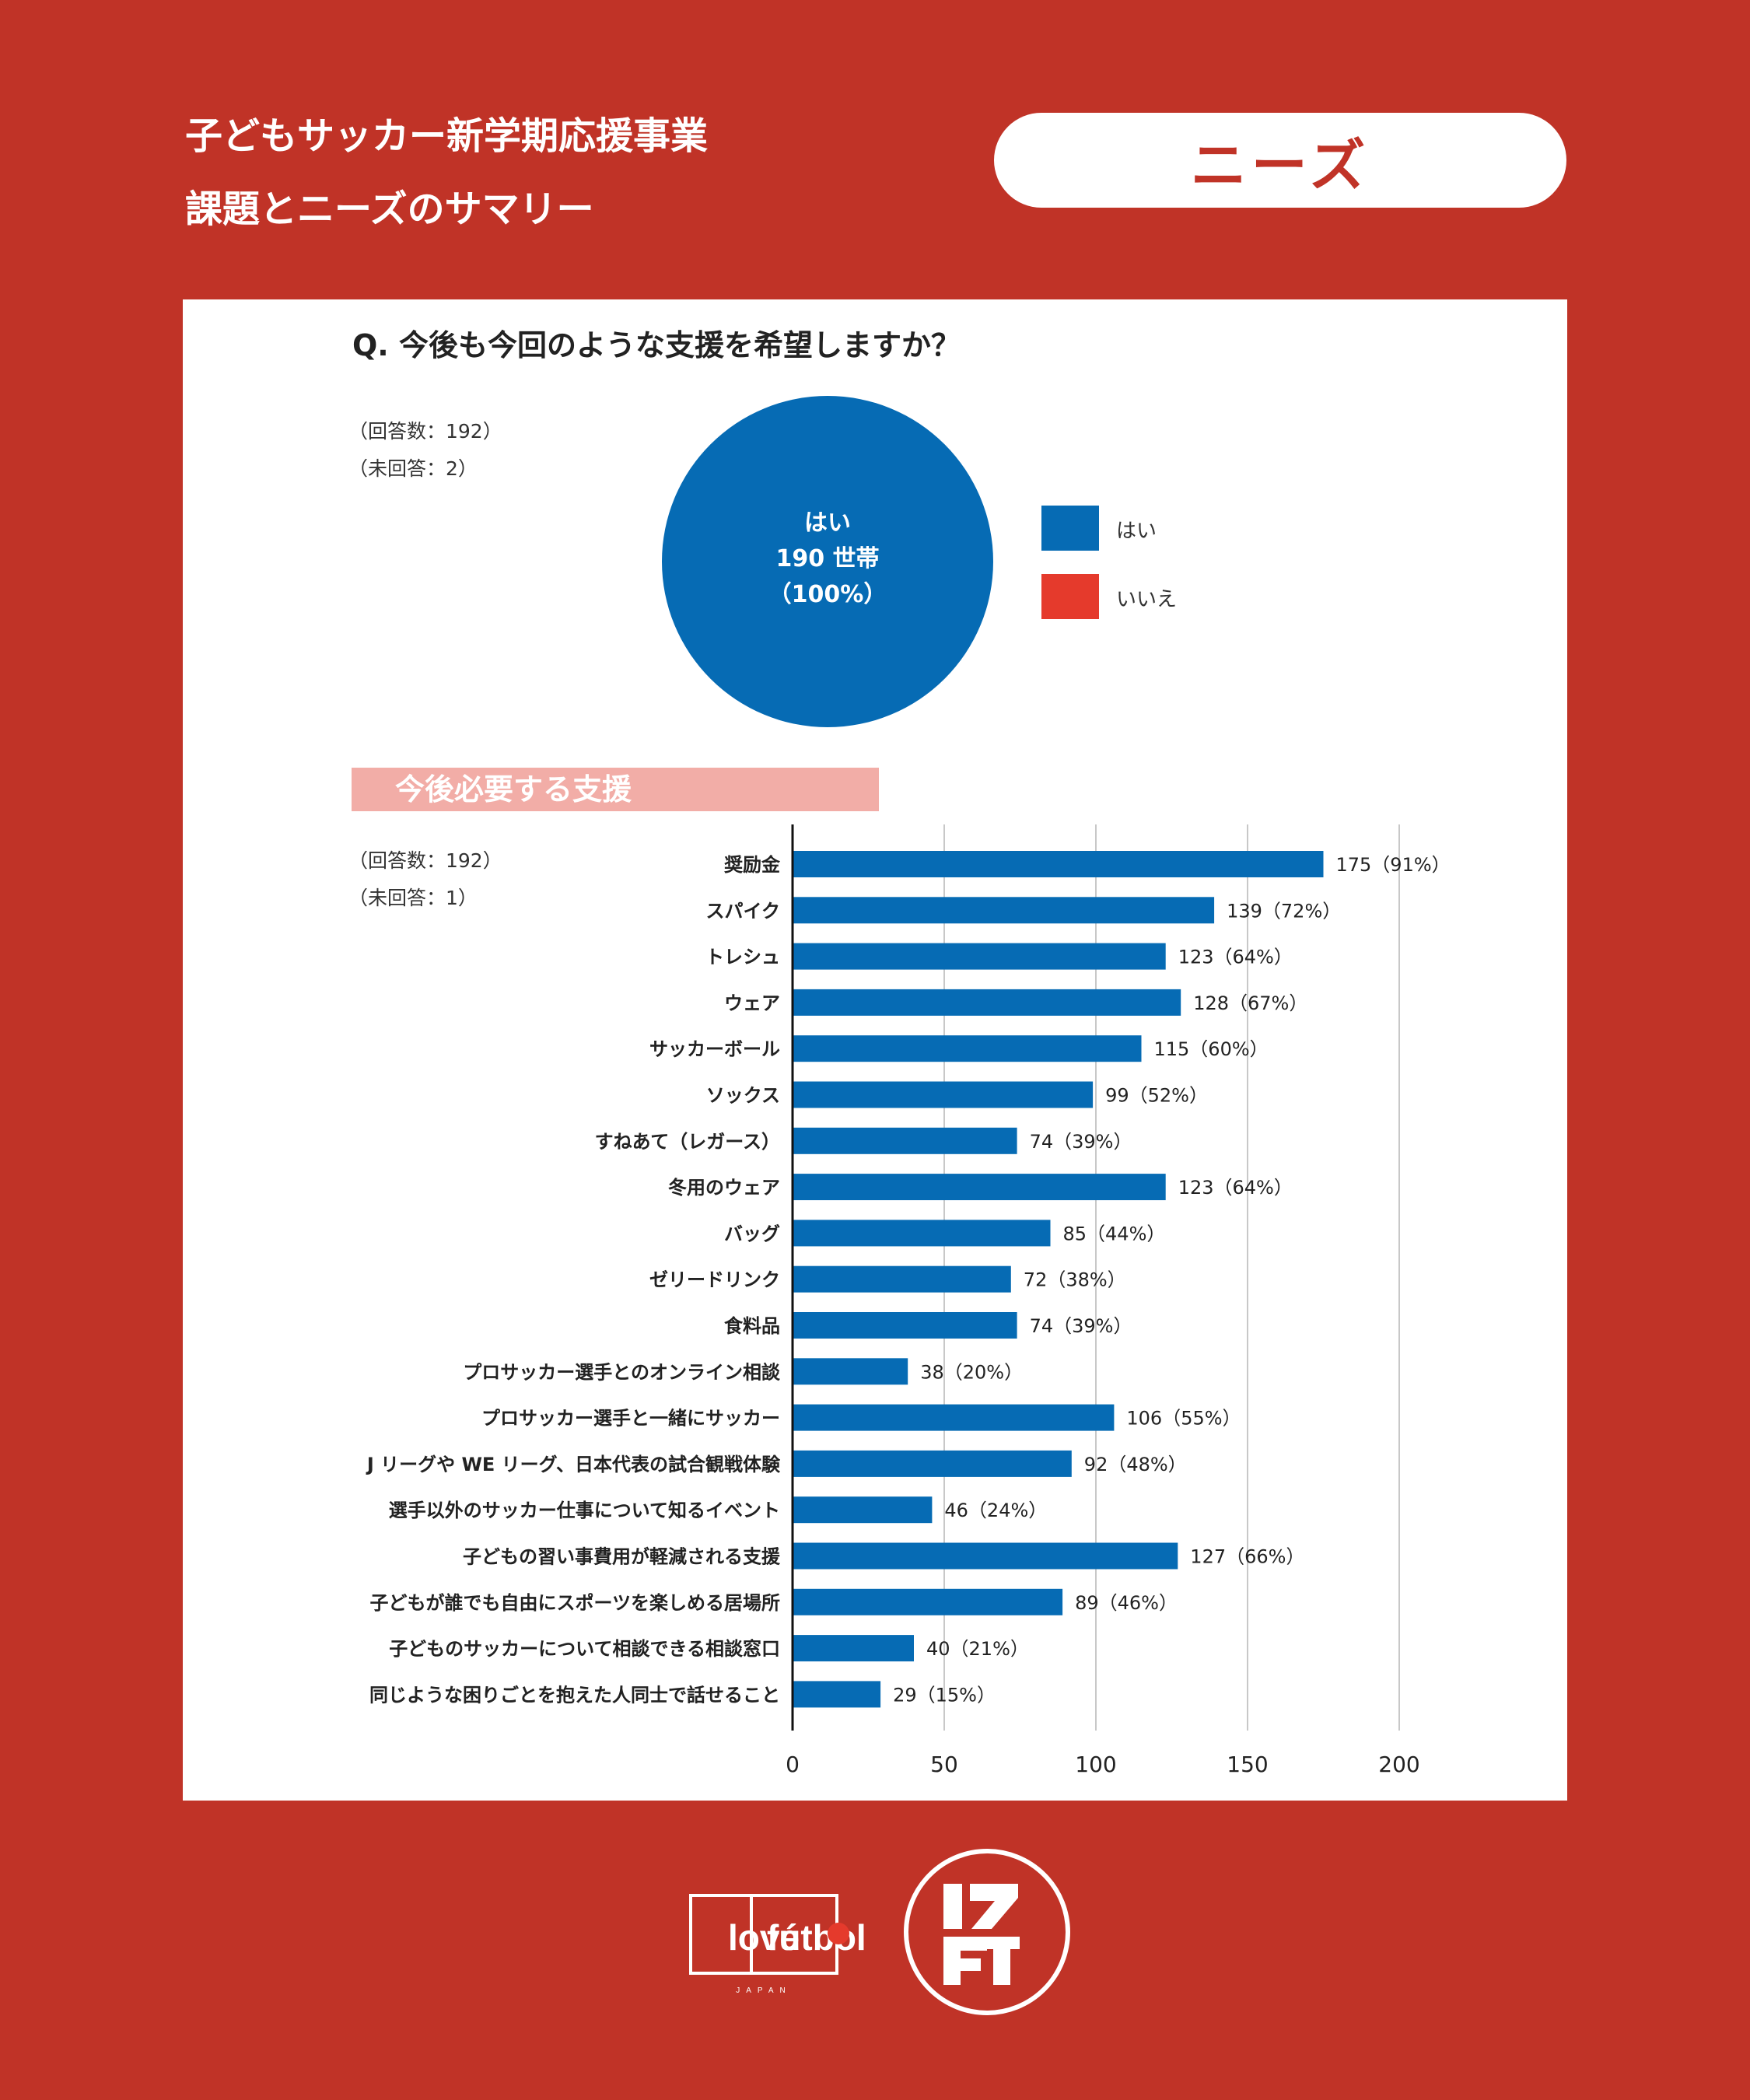 The width and height of the screenshot is (1750, 2100). Describe the element at coordinates (996, 1510) in the screenshot. I see `data-label-14: 46（24%）` at that location.